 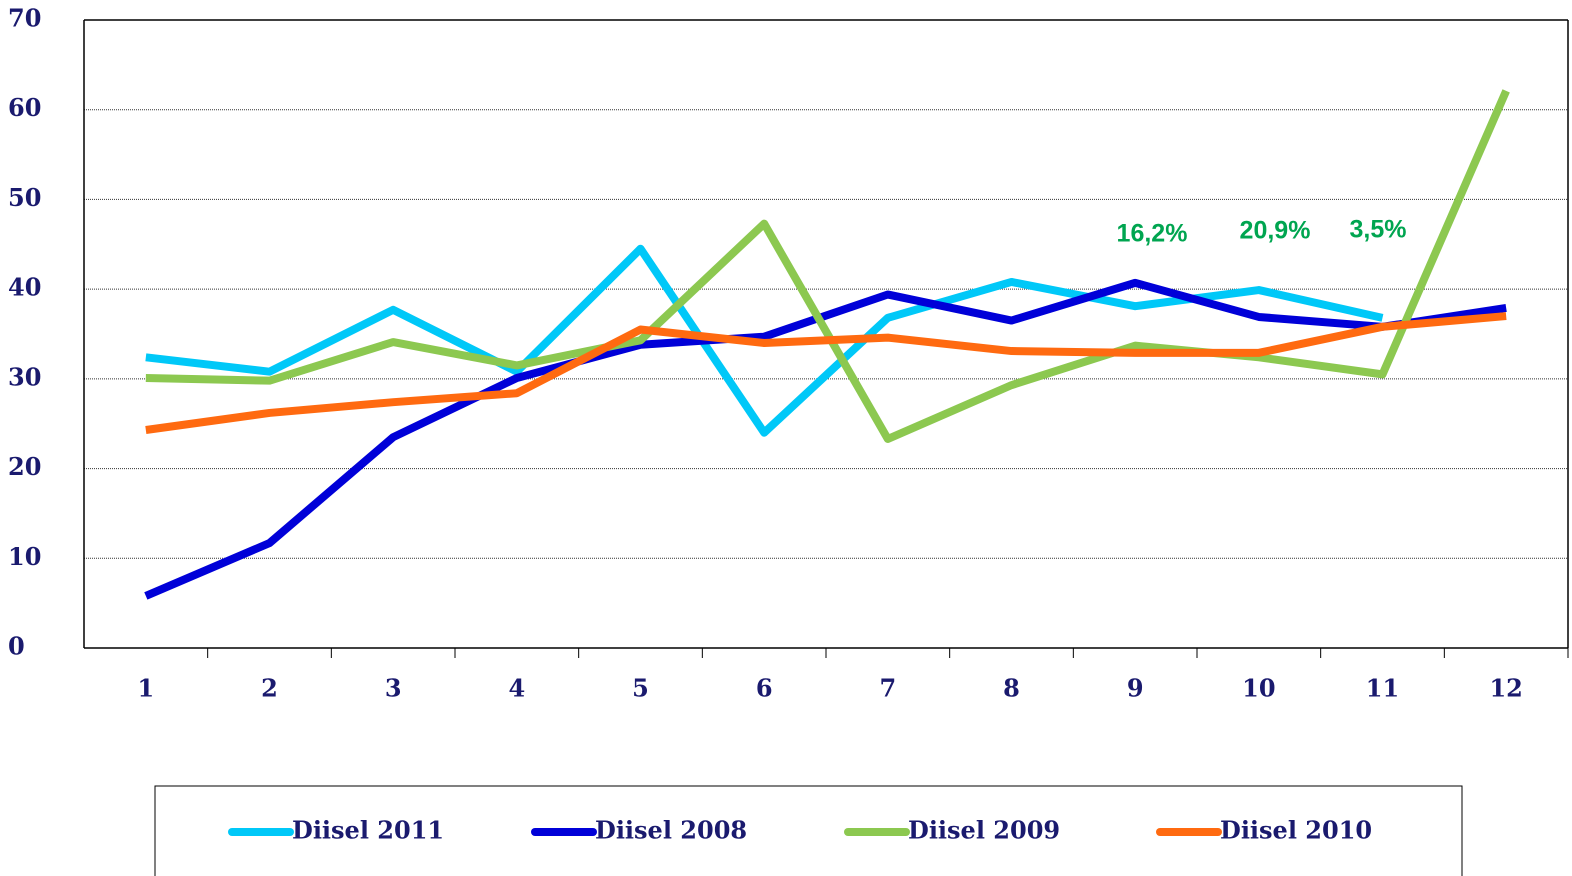 I want to click on legend-label: Diisel 2009, so click(x=984, y=830).